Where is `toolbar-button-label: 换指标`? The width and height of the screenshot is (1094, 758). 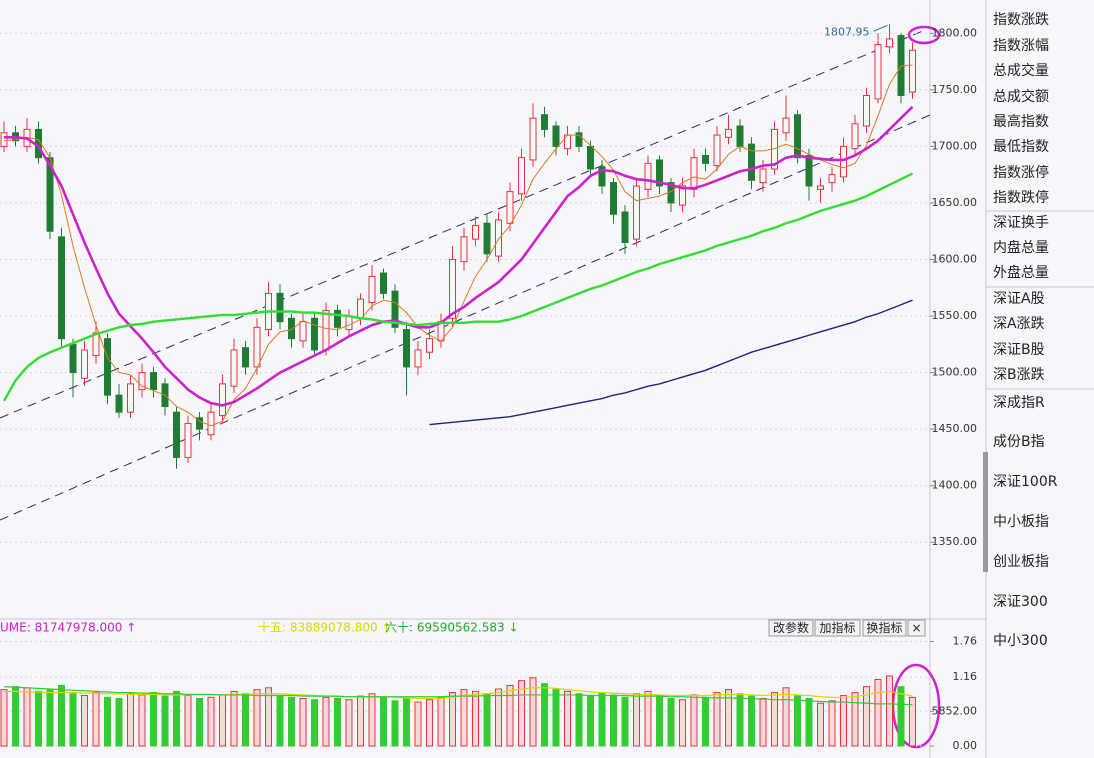
toolbar-button-label: 换指标 is located at coordinates (884, 627).